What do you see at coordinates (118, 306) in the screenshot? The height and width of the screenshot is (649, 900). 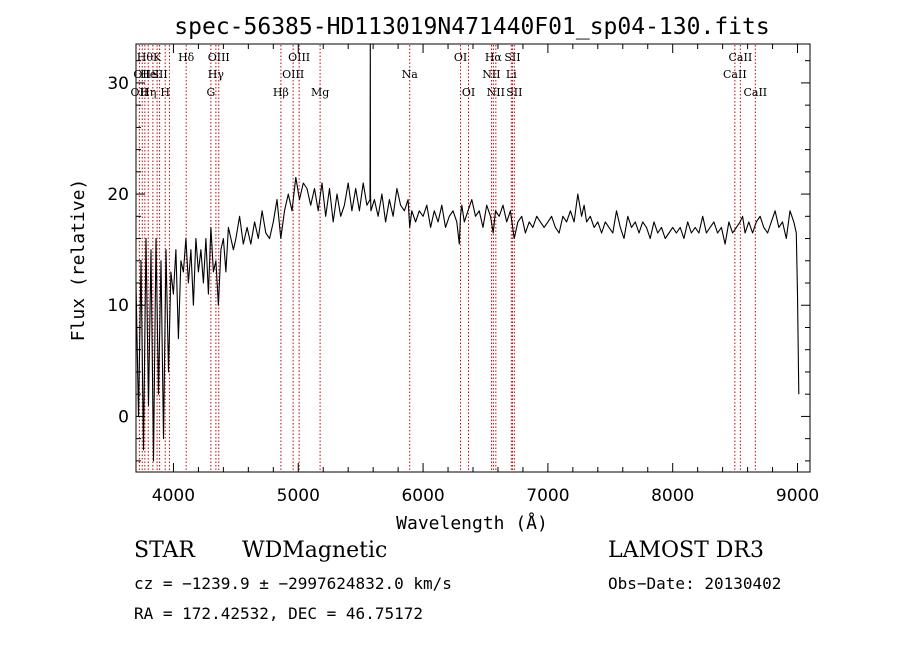 I see `y-tick-label: 10` at bounding box center [118, 306].